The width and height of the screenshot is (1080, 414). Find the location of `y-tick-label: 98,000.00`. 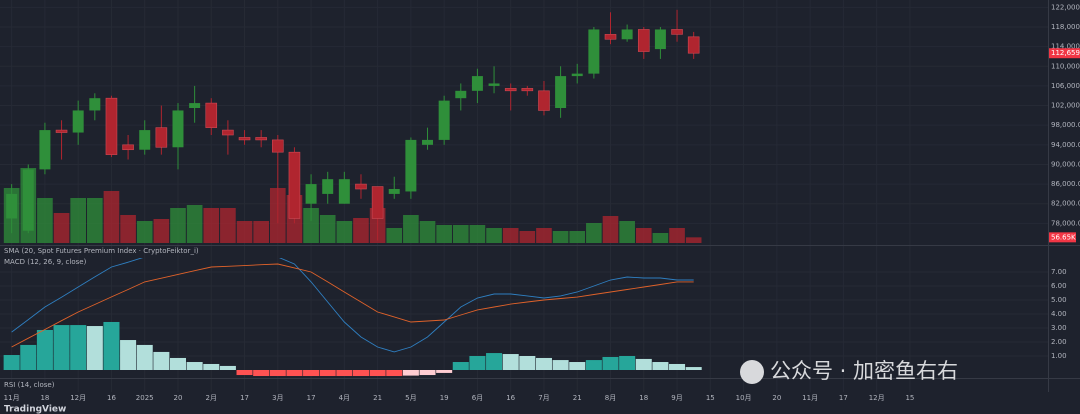

y-tick-label: 98,000.00 is located at coordinates (1065, 125).